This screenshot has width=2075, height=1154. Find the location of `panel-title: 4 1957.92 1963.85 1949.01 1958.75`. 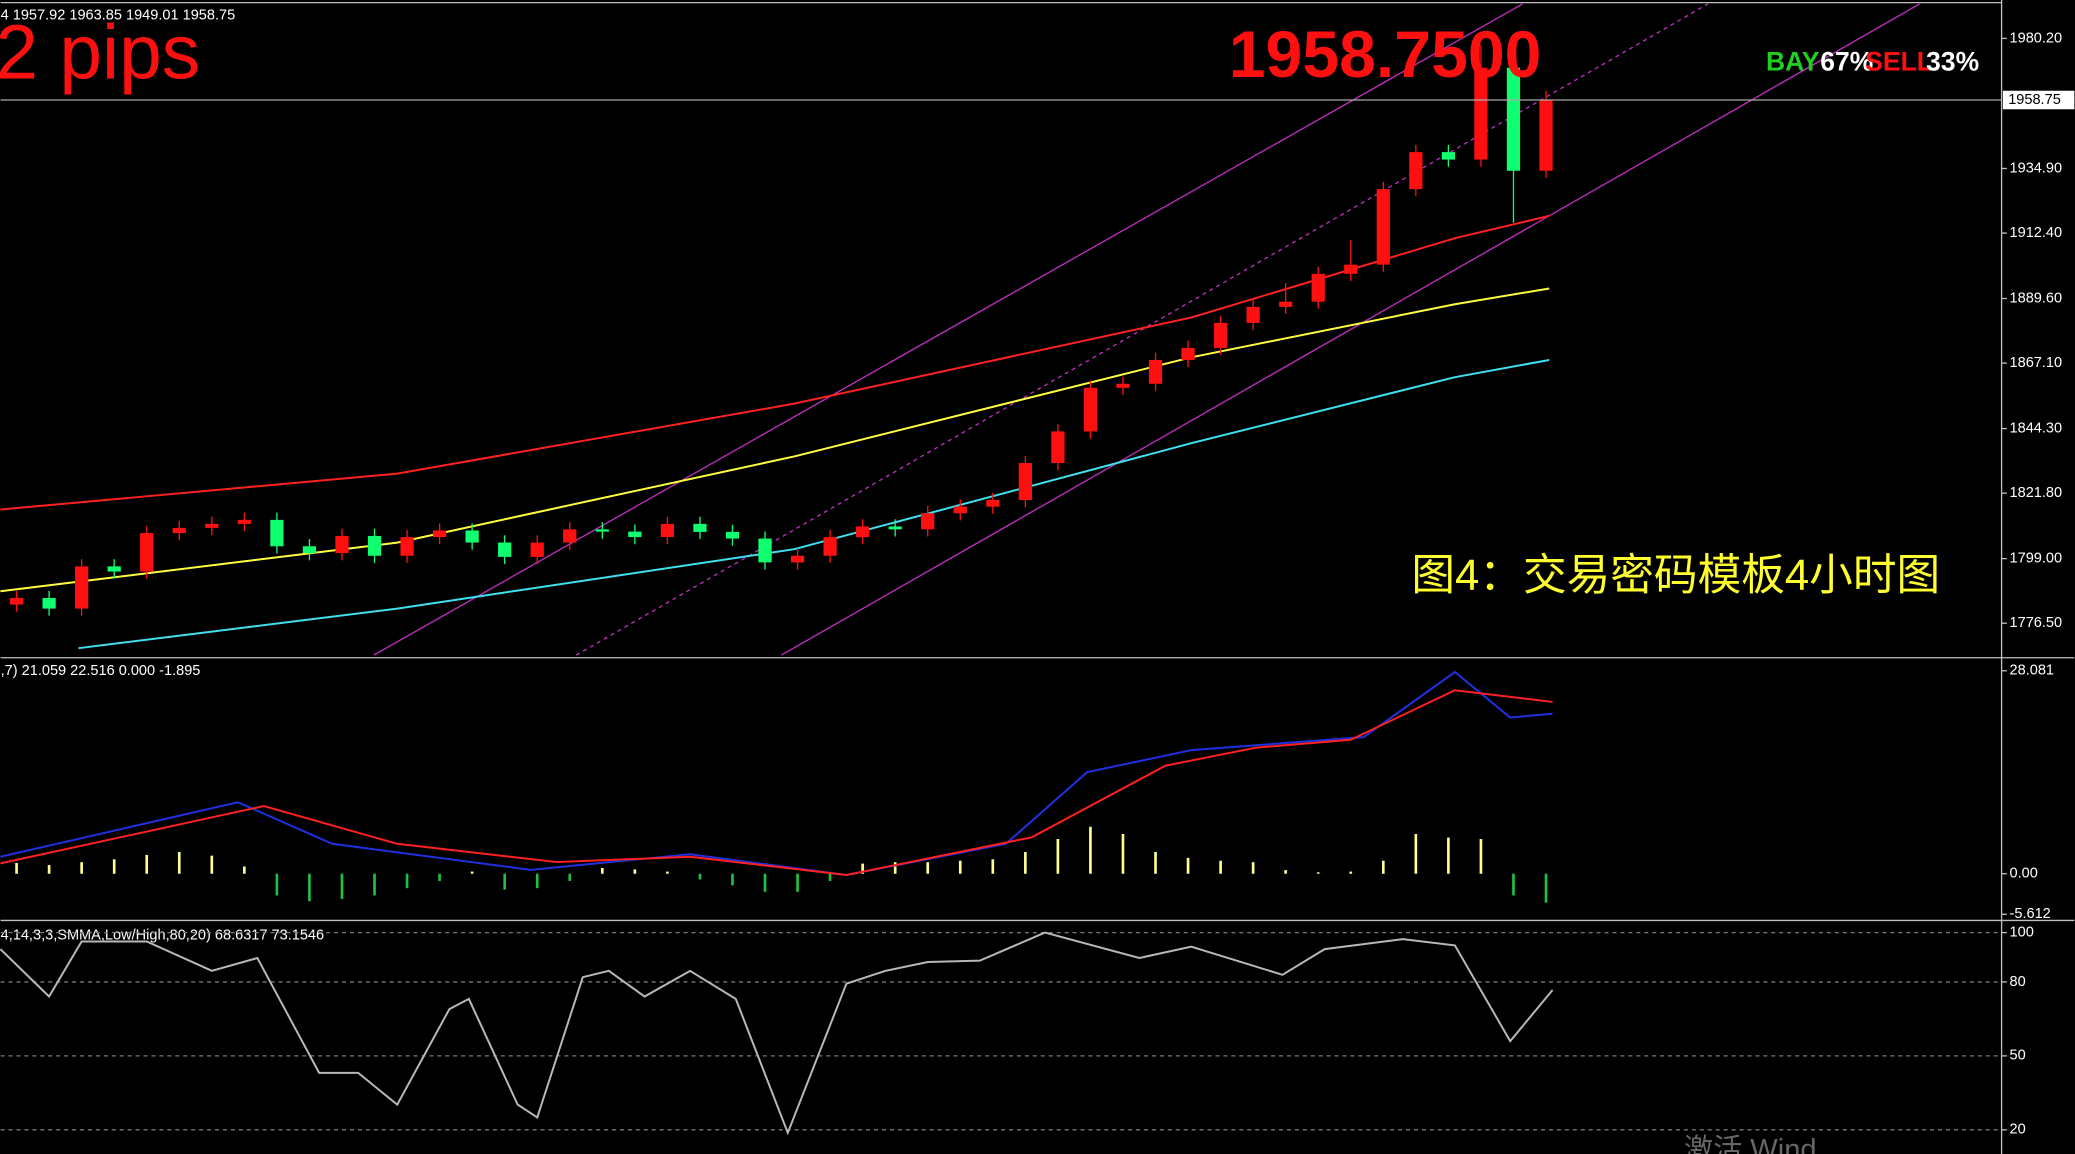

panel-title: 4 1957.92 1963.85 1949.01 1958.75 is located at coordinates (118, 16).